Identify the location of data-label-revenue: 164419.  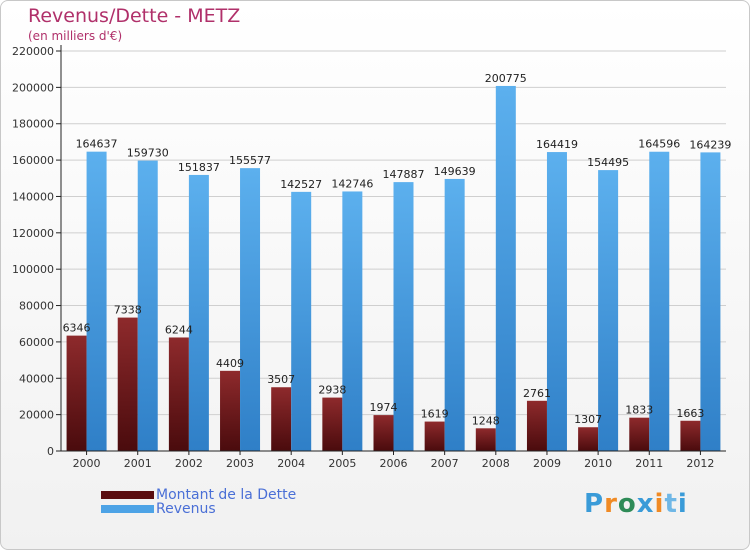
(557, 144).